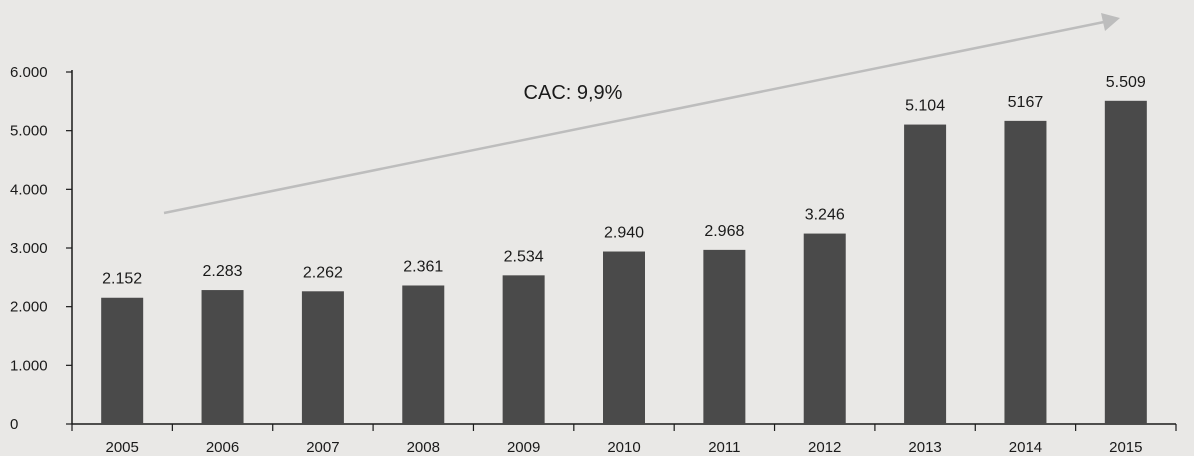 This screenshot has width=1194, height=456. Describe the element at coordinates (523, 447) in the screenshot. I see `x-tick-label: 2009` at that location.